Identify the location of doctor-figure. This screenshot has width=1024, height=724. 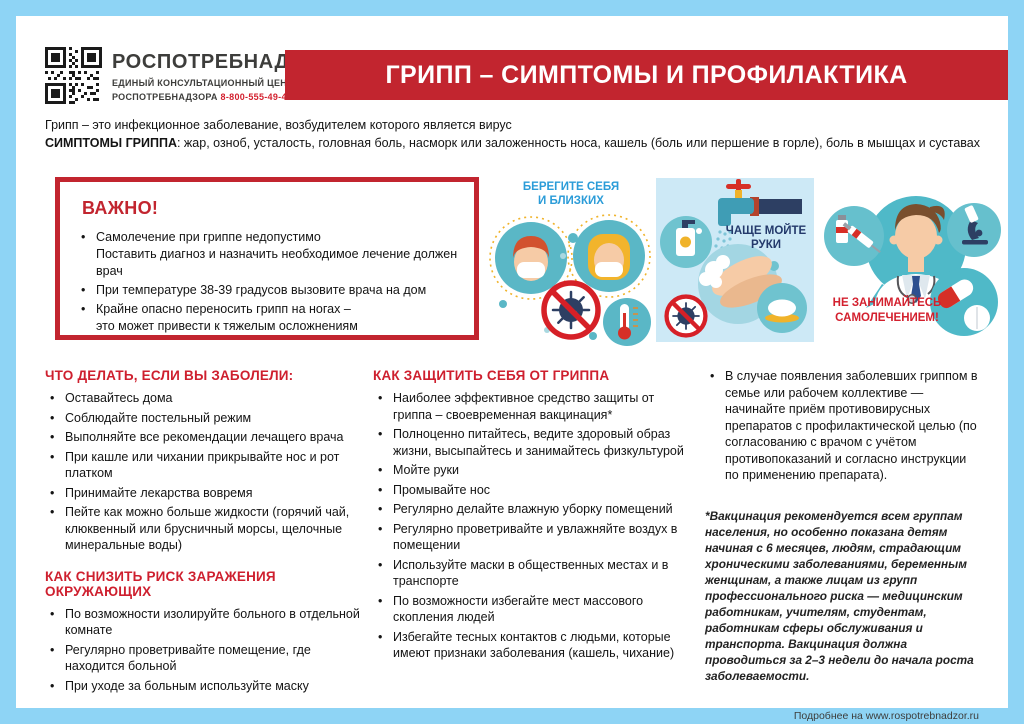
(916, 258).